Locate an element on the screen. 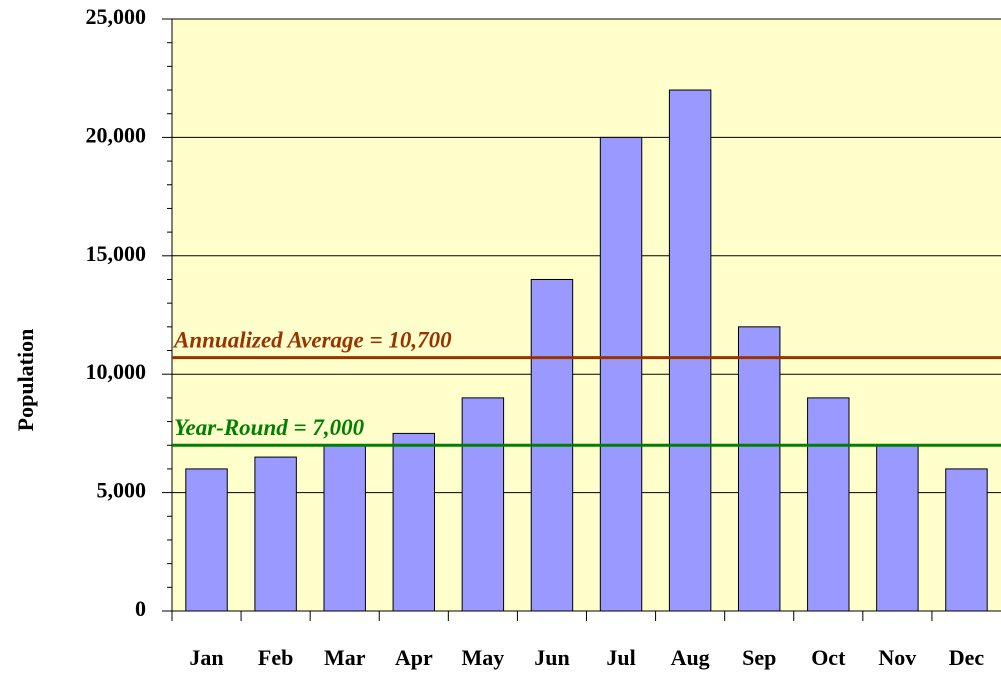 The image size is (1001, 673). x-tick-label: Jul is located at coordinates (620, 657).